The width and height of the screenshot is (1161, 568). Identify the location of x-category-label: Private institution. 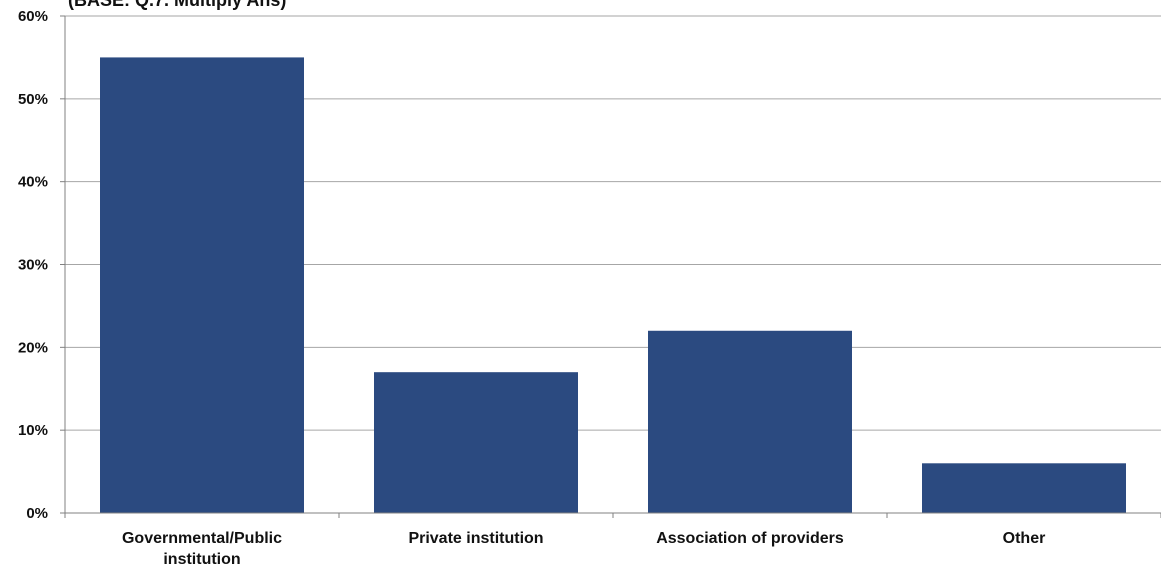
(475, 538).